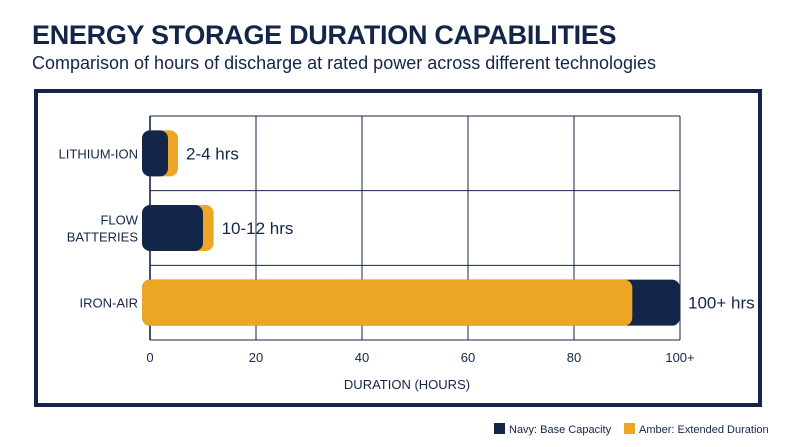 This screenshot has height=447, width=800. What do you see at coordinates (468, 357) in the screenshot?
I see `x-tick-label: 60` at bounding box center [468, 357].